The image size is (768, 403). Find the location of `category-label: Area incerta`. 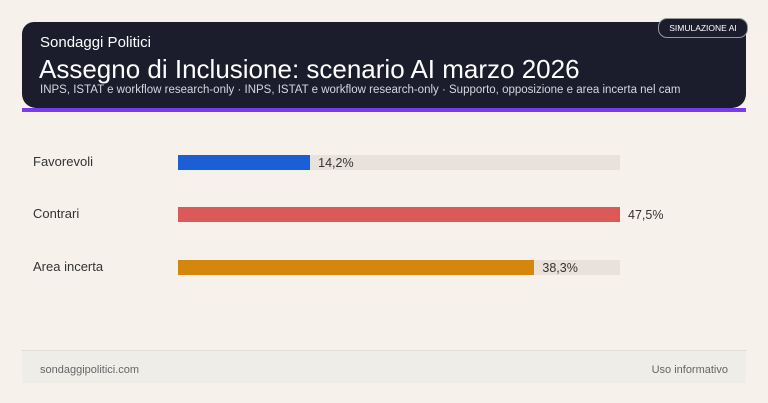

category-label: Area incerta is located at coordinates (68, 266).